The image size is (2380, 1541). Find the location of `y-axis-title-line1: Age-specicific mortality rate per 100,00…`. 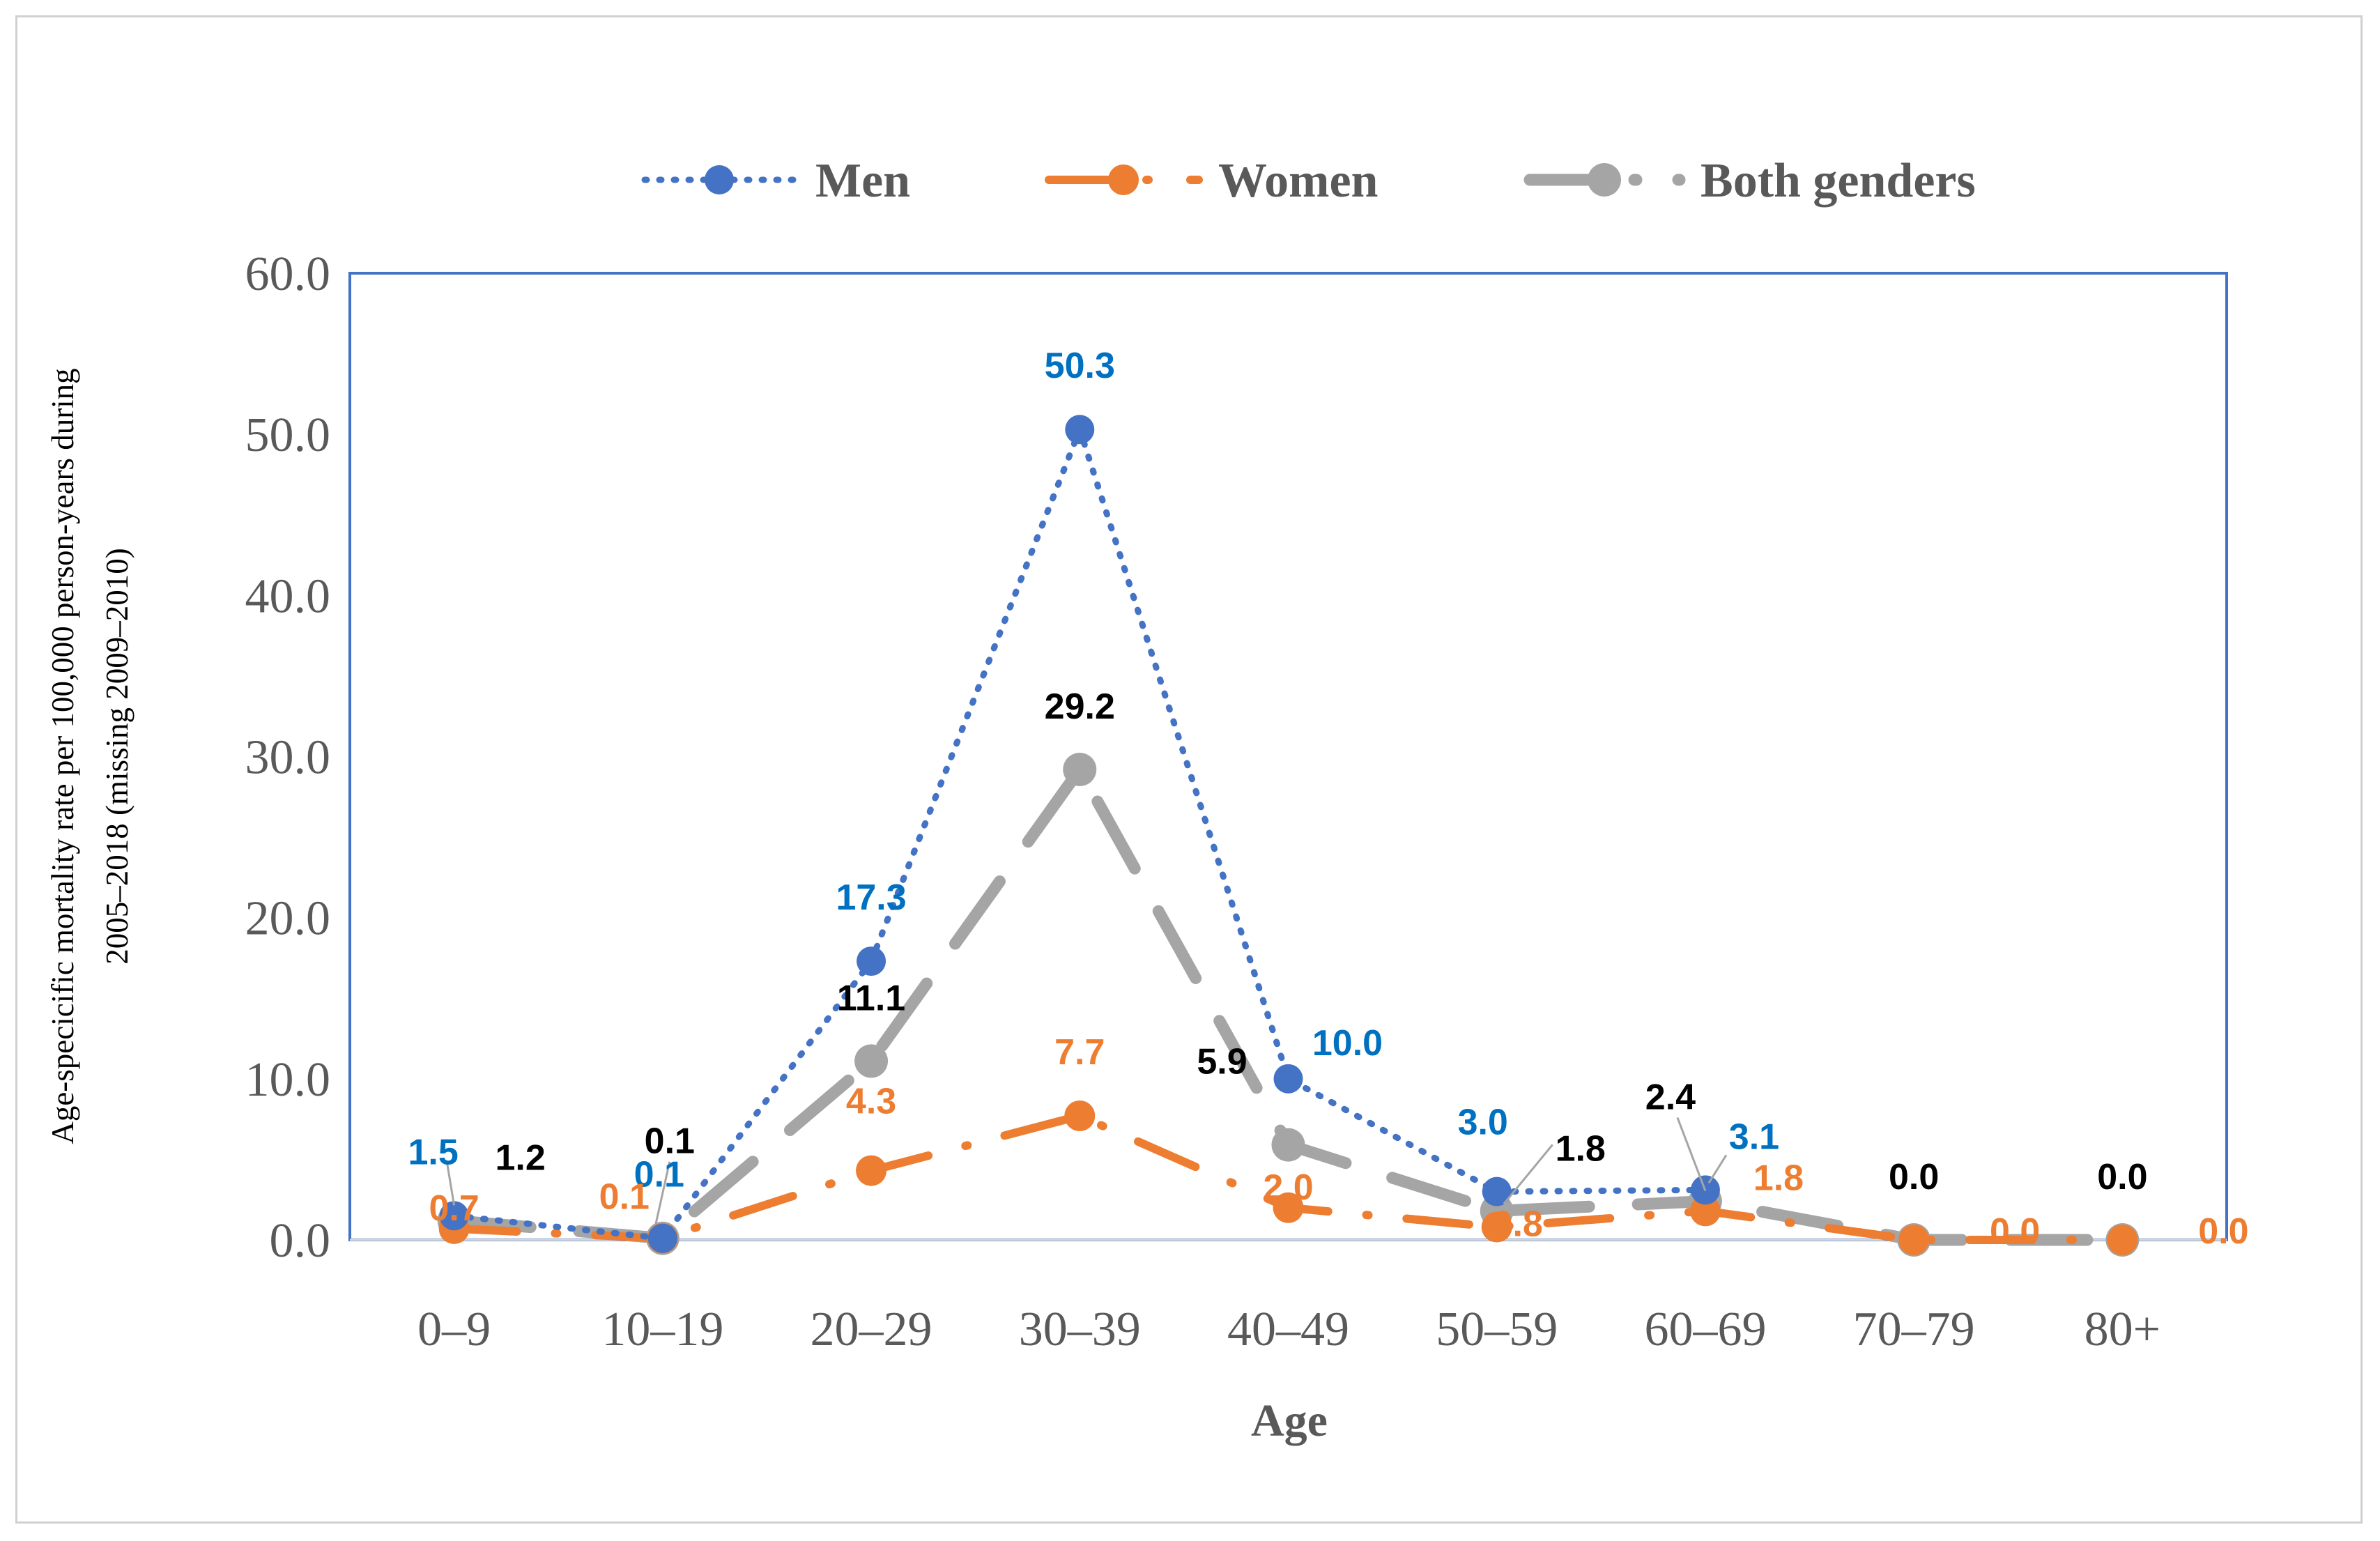

y-axis-title-line1: Age-specicific mortality rate per 100,00… is located at coordinates (63, 756).